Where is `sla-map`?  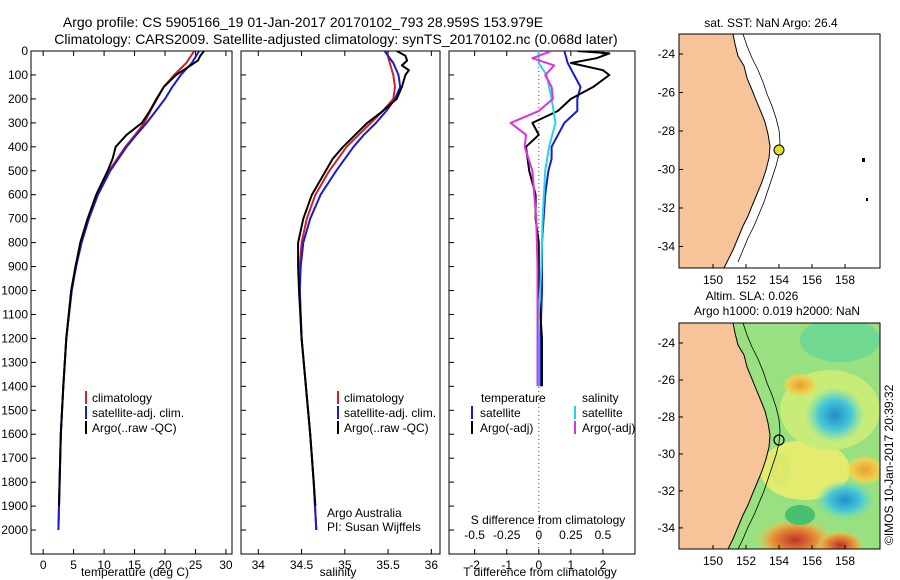 sla-map is located at coordinates (779, 436).